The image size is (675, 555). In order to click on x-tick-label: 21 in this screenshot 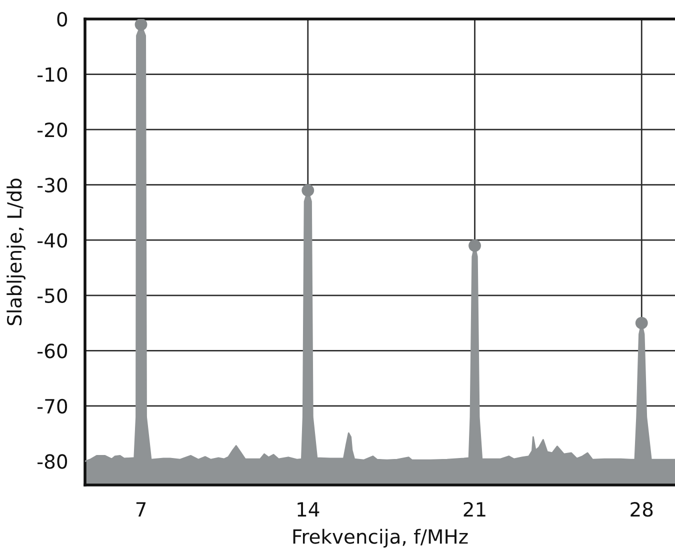, I will do `click(475, 509)`.